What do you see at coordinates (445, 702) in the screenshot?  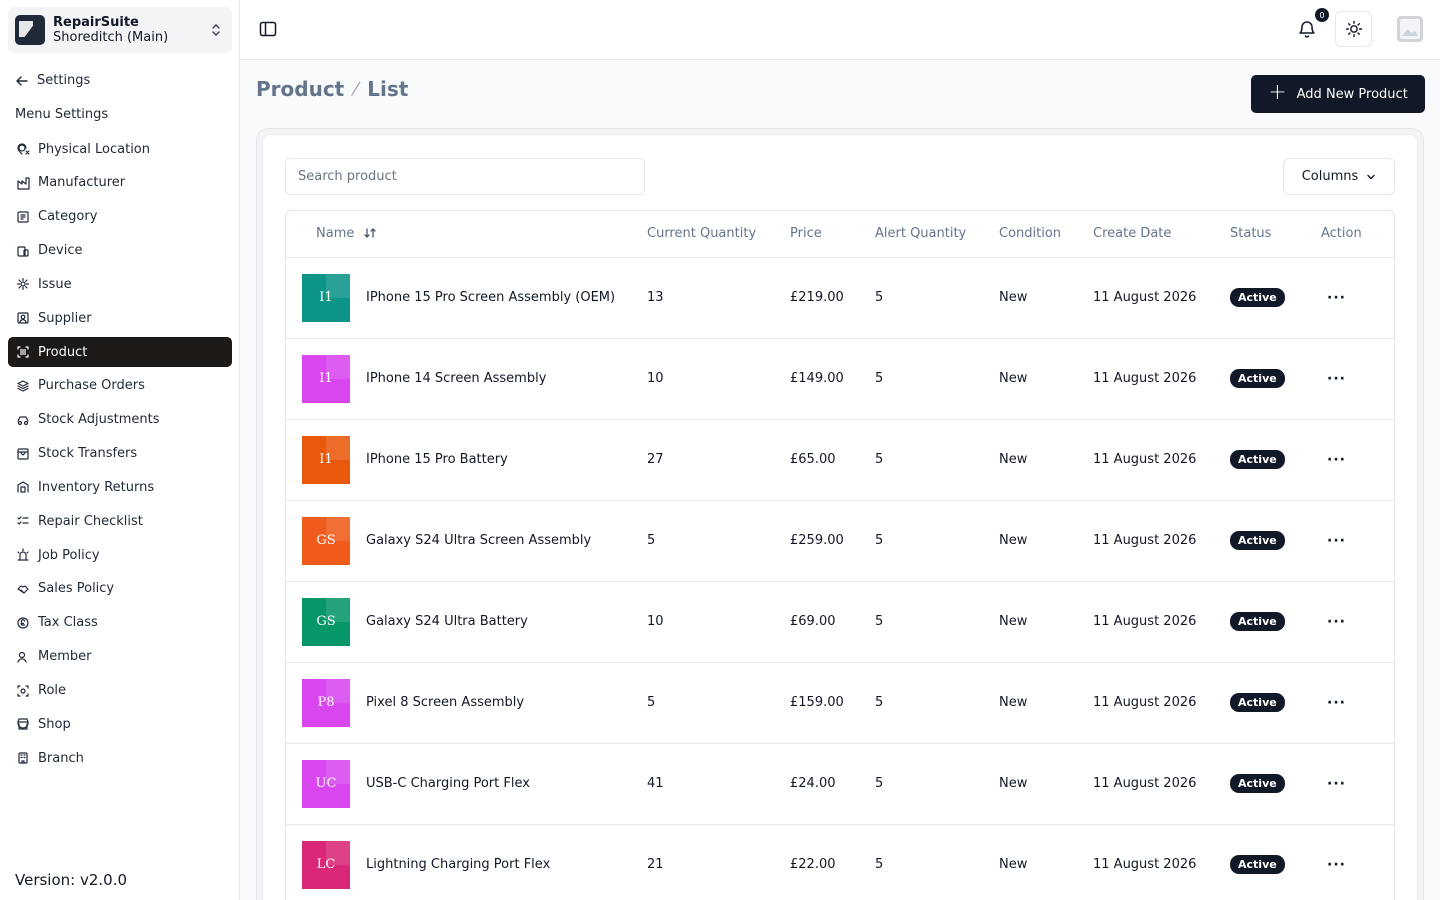 I see `product-name: Pixel 8 Screen Assembly` at bounding box center [445, 702].